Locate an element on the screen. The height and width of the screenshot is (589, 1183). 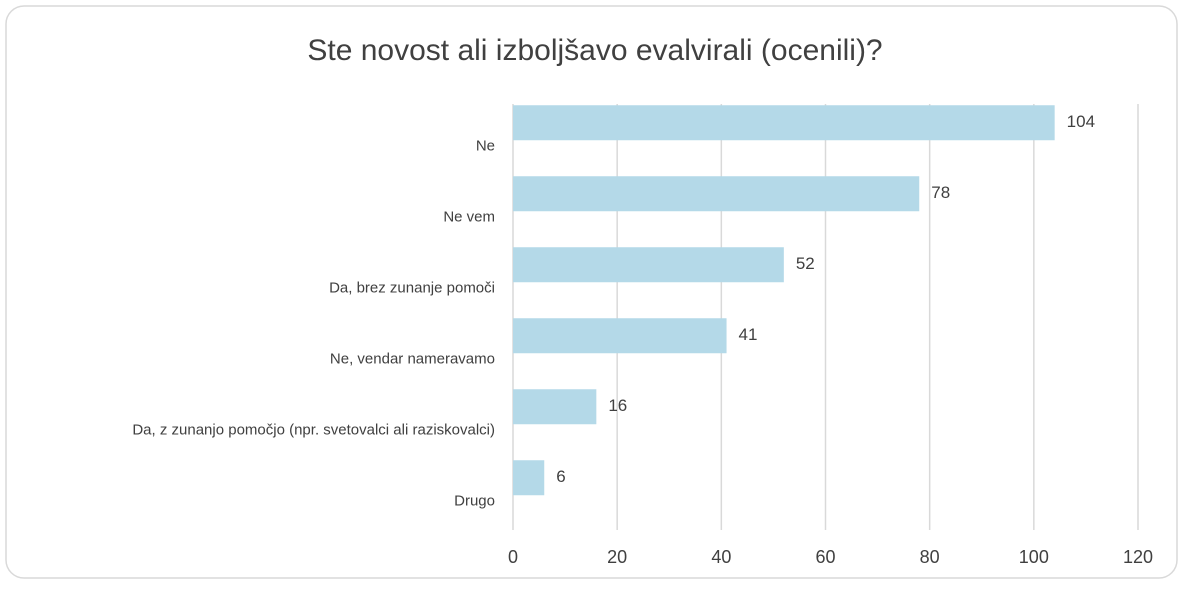
data-label: 78 is located at coordinates (940, 192).